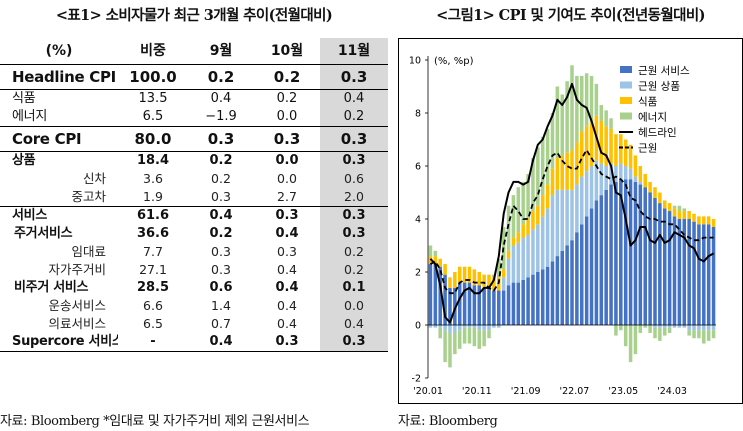 This screenshot has height=431, width=743. Describe the element at coordinates (194, 342) in the screenshot. I see `table-row: Supercore 서비스*-0.40.30.3` at that location.